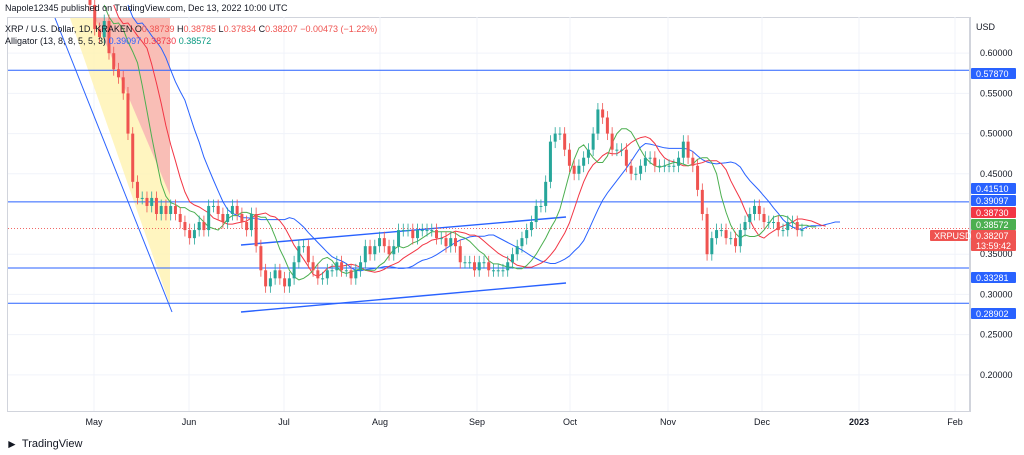 This screenshot has height=455, width=1024. I want to click on tradingview-brand: ► TradingView, so click(44, 444).